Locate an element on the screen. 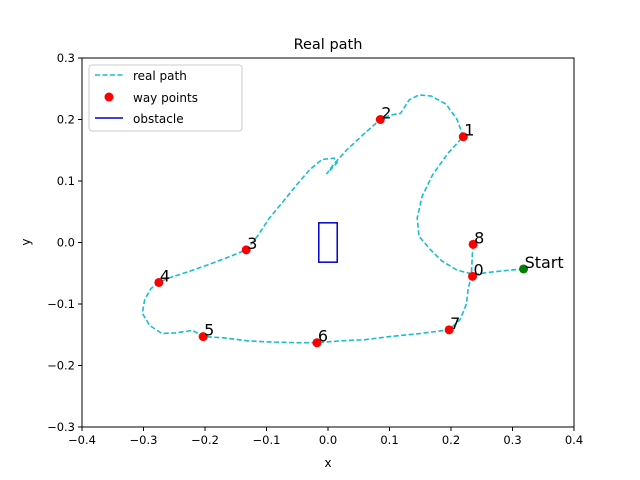 The image size is (640, 480). way-point-label-5: 5 is located at coordinates (209, 330).